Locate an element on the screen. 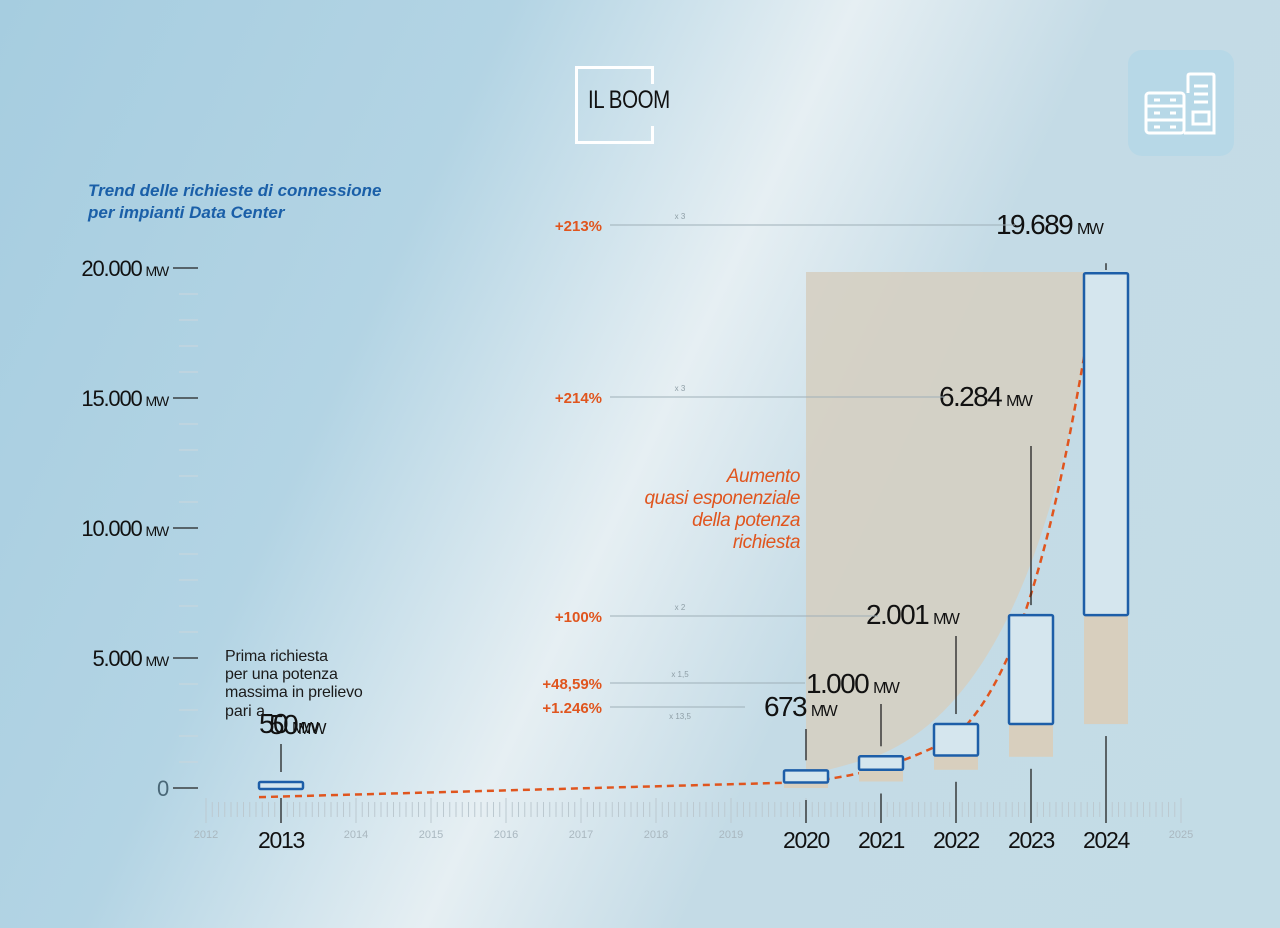  bar-base-2022 is located at coordinates (956, 762).